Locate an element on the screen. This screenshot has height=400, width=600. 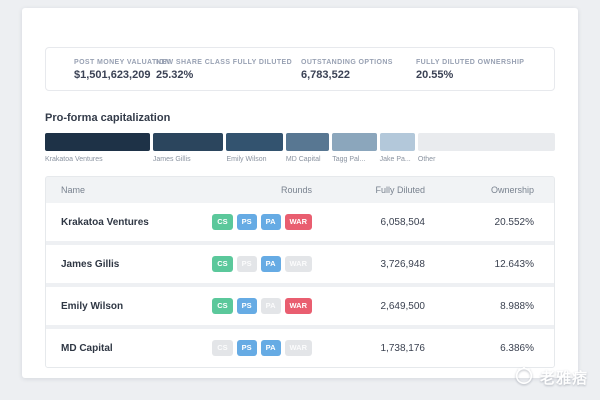
stat-outstanding-options: OUTSTANDING OPTIONS 6,783,522 is located at coordinates (358, 69).